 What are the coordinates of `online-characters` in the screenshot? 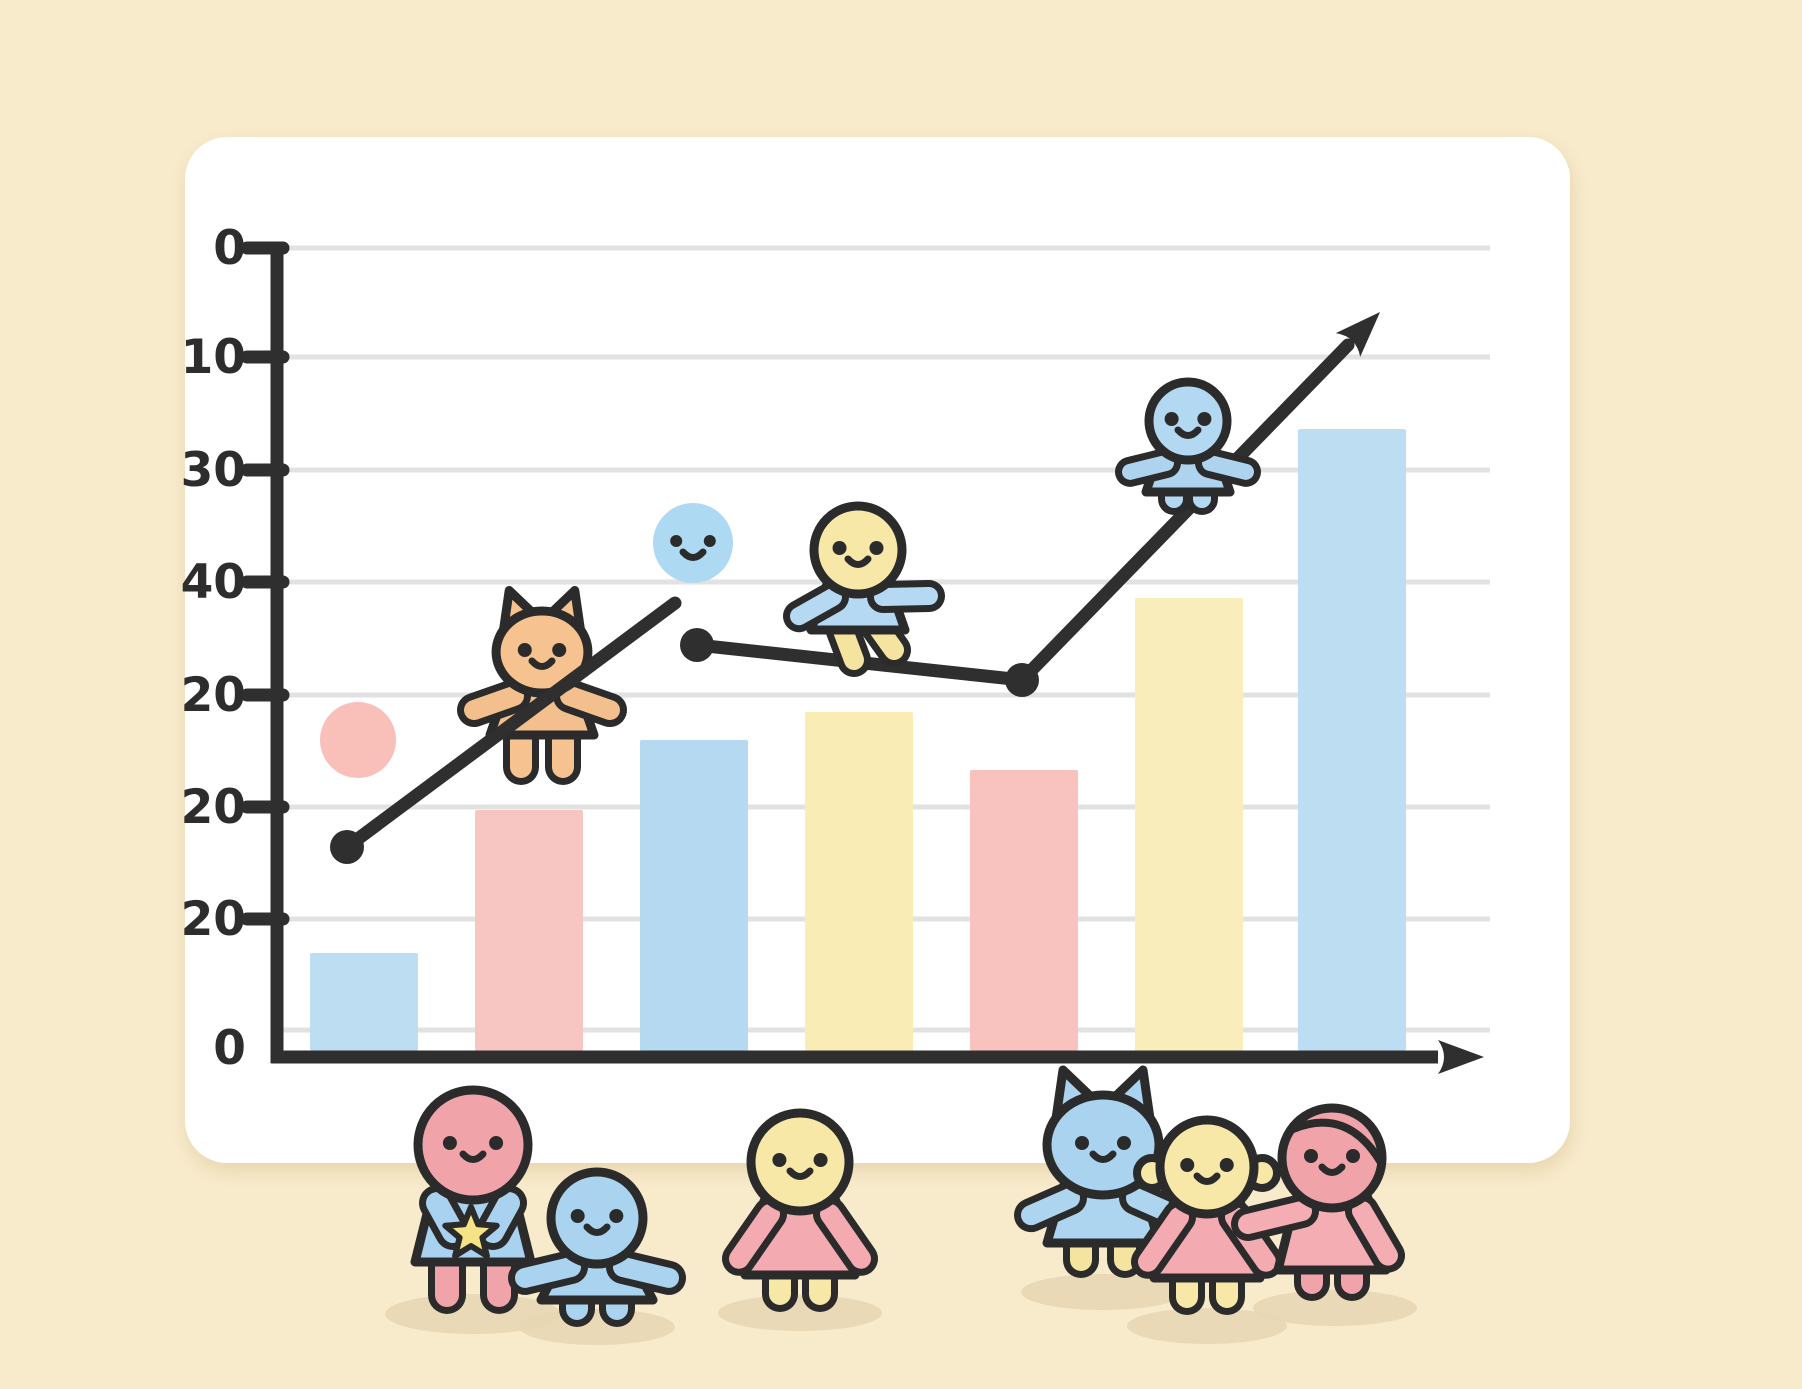 It's located at (1022, 527).